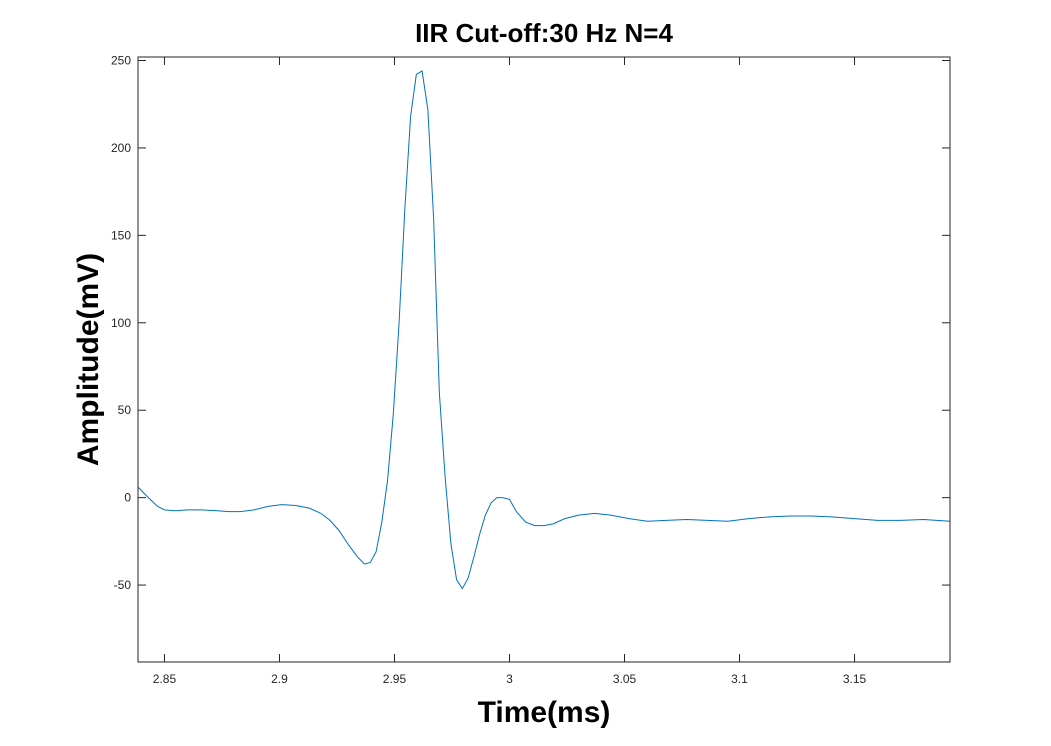 The height and width of the screenshot is (746, 1051). Describe the element at coordinates (121, 60) in the screenshot. I see `y-tick-label: 250` at that location.